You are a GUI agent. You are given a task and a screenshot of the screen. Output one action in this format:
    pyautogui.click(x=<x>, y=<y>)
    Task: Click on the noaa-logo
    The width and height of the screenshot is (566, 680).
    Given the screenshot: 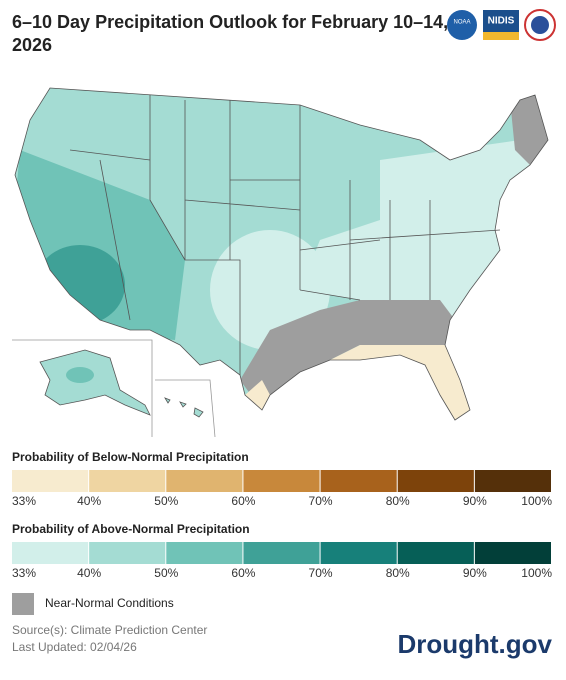 What is the action you would take?
    pyautogui.click(x=462, y=25)
    